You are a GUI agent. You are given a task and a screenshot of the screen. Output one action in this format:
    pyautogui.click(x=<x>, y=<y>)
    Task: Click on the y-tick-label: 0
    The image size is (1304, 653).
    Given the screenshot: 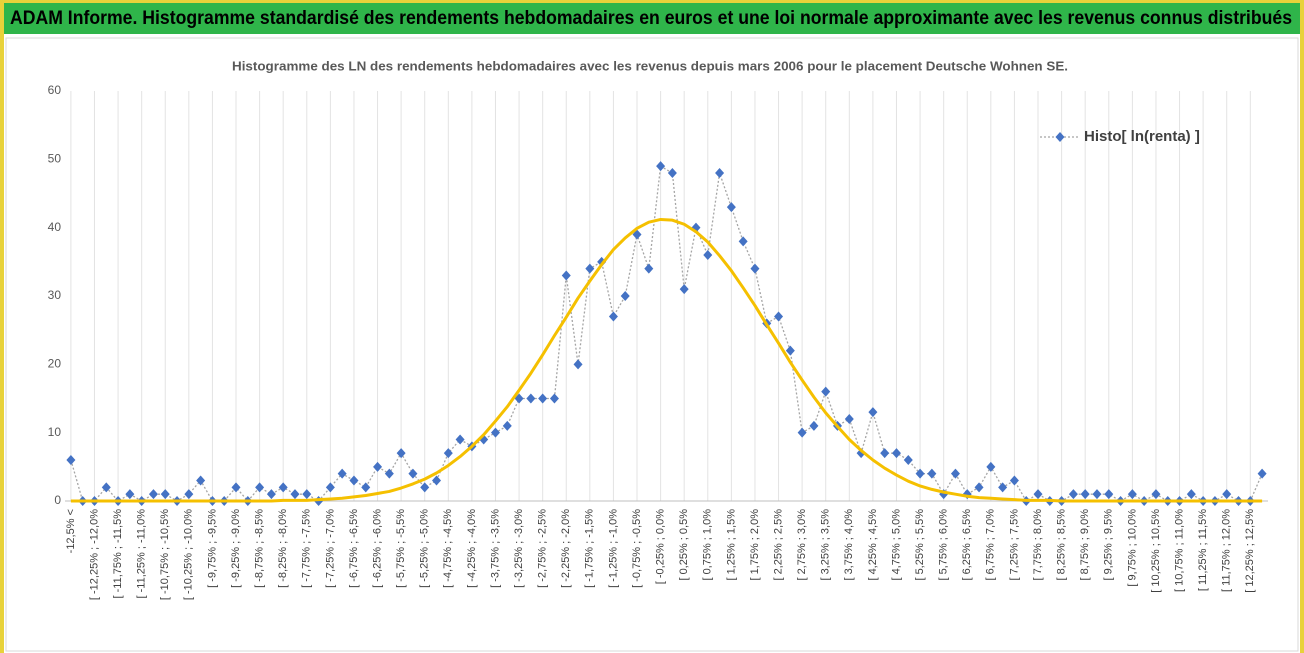 What is the action you would take?
    pyautogui.click(x=57, y=500)
    